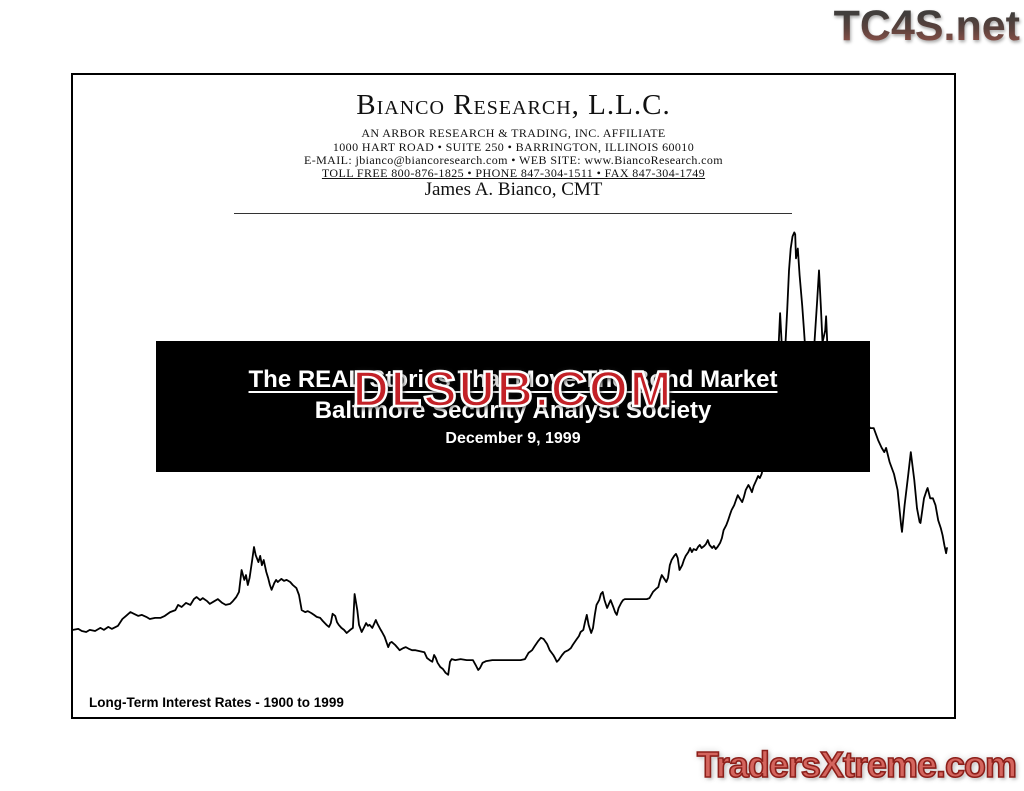  What do you see at coordinates (513, 213) in the screenshot?
I see `header-divider` at bounding box center [513, 213].